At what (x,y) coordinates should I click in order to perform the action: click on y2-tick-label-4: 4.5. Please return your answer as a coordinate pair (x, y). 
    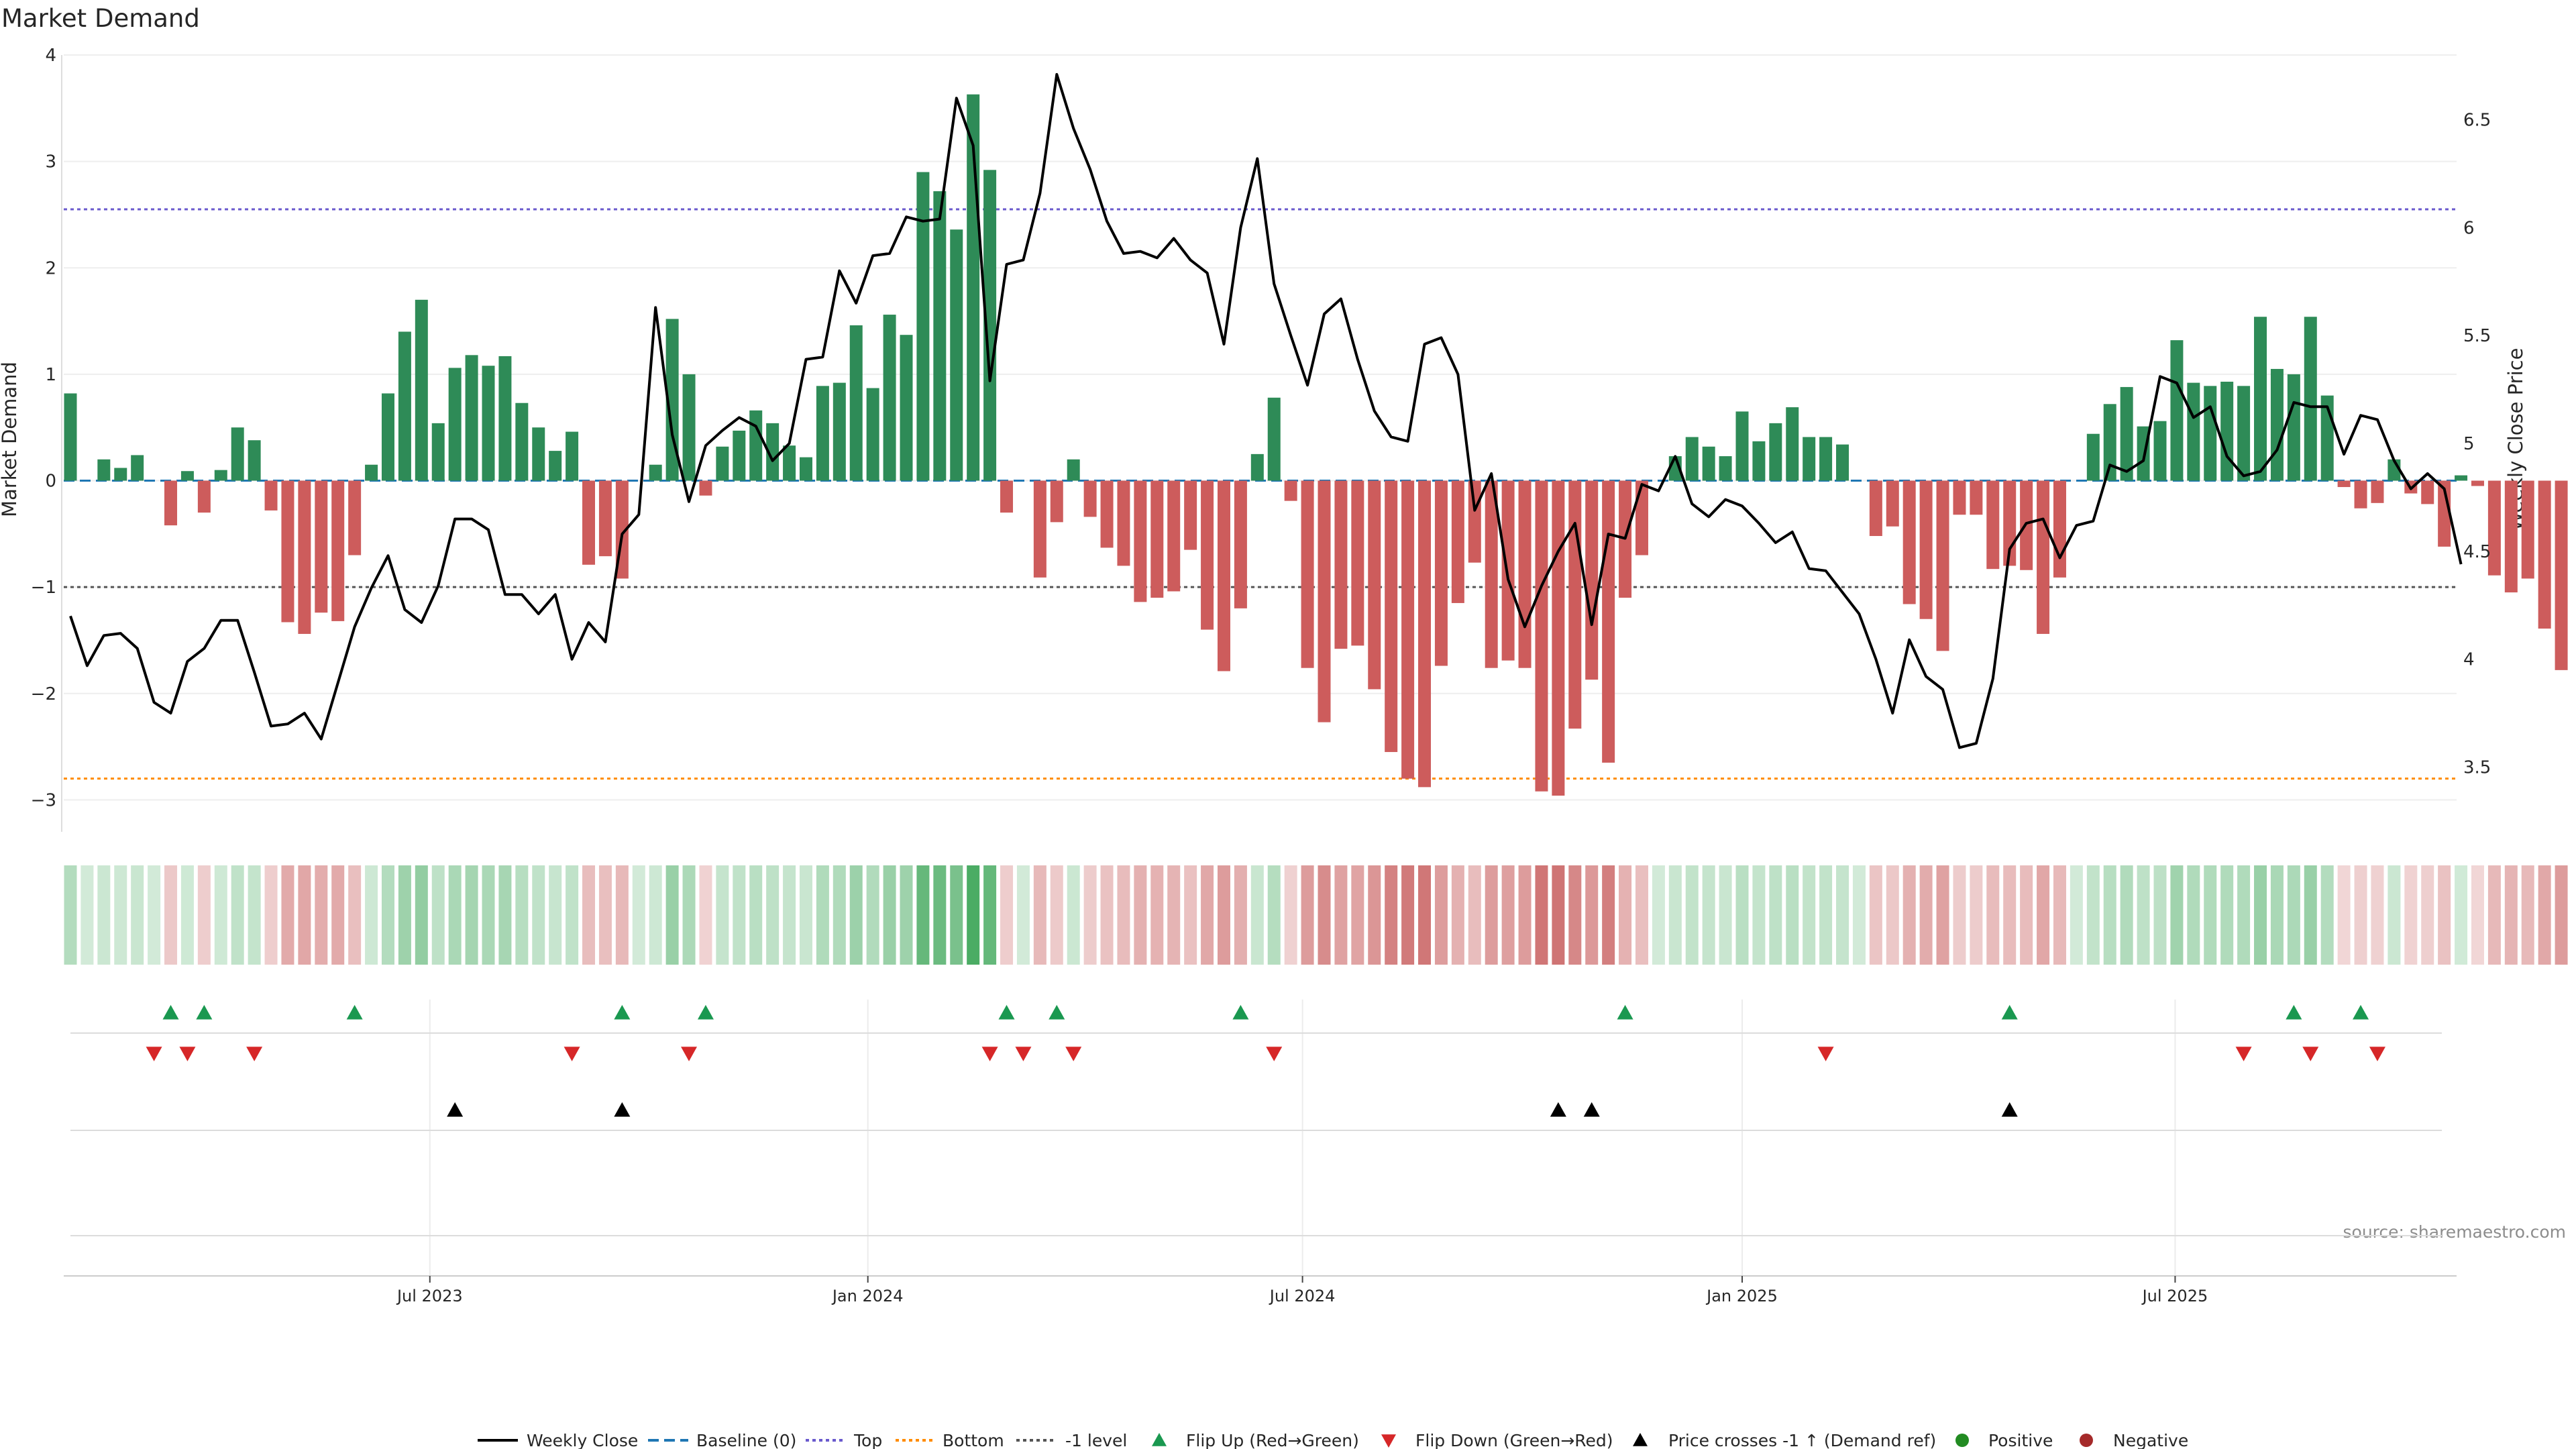
    Looking at the image, I should click on (2477, 552).